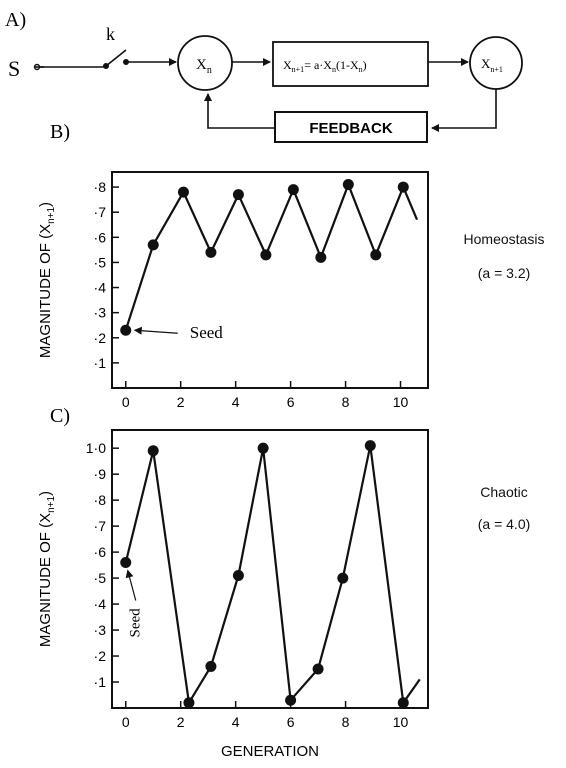 This screenshot has height=768, width=566. Describe the element at coordinates (116, 58) in the screenshot. I see `switch-arm` at that location.